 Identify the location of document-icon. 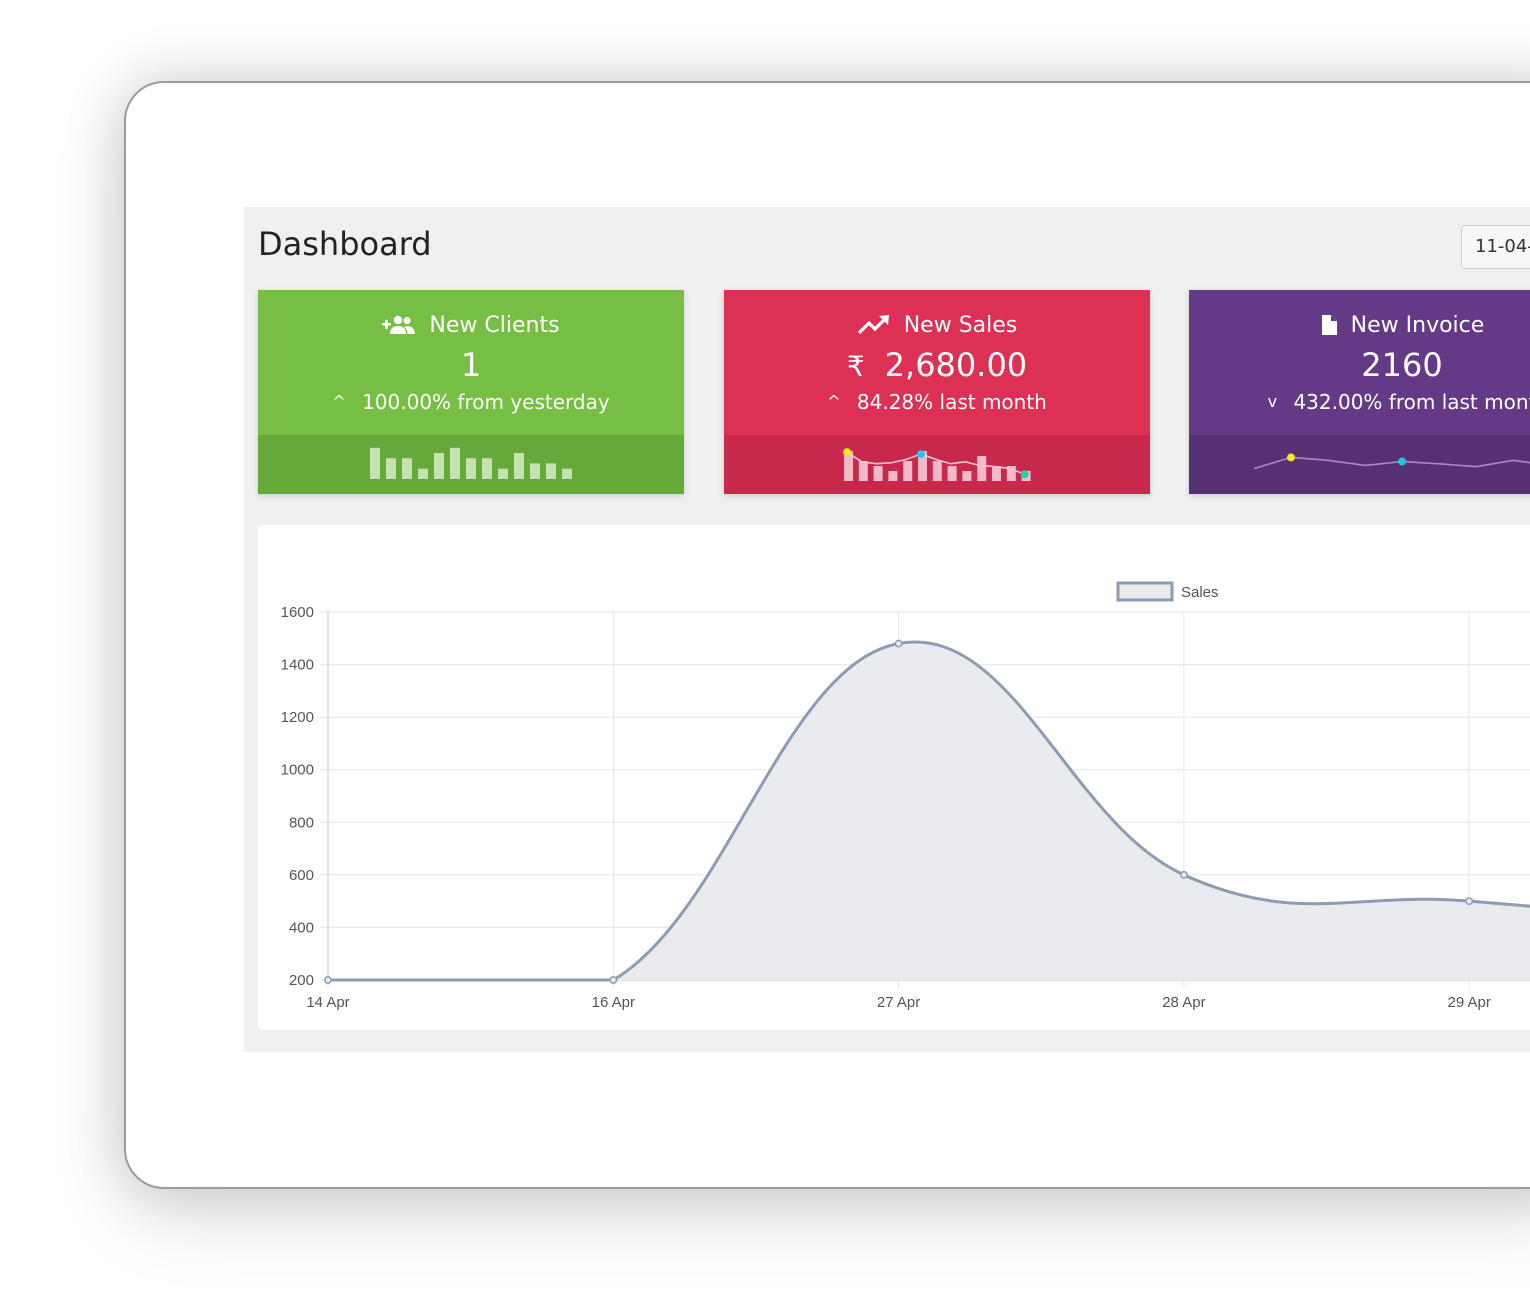
(1329, 328).